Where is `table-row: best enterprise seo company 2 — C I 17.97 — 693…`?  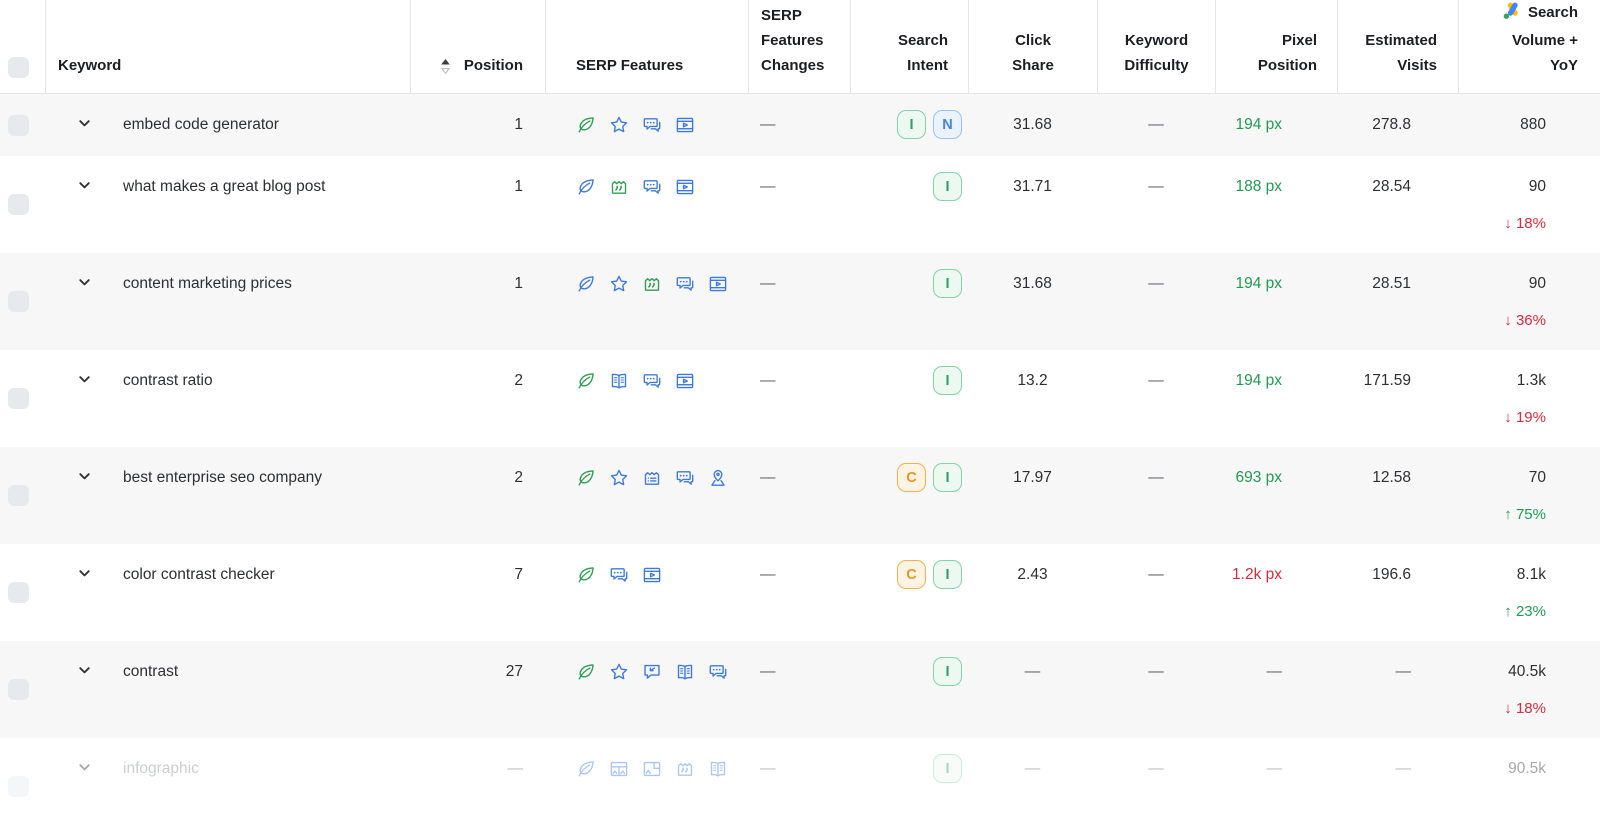 table-row: best enterprise seo company 2 — C I 17.97 — 693… is located at coordinates (800, 495).